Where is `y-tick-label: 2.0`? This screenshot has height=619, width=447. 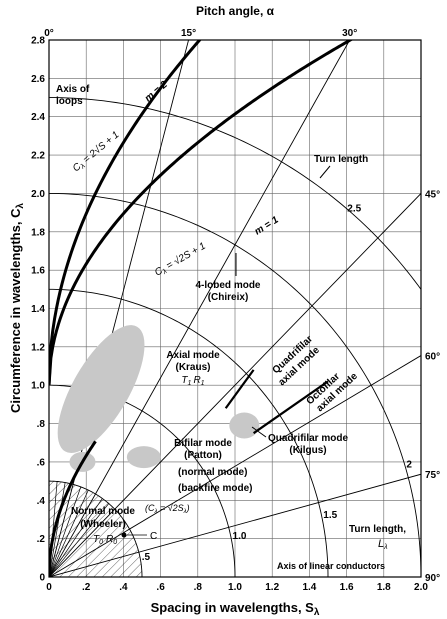
y-tick-label: 2.0 is located at coordinates (38, 194).